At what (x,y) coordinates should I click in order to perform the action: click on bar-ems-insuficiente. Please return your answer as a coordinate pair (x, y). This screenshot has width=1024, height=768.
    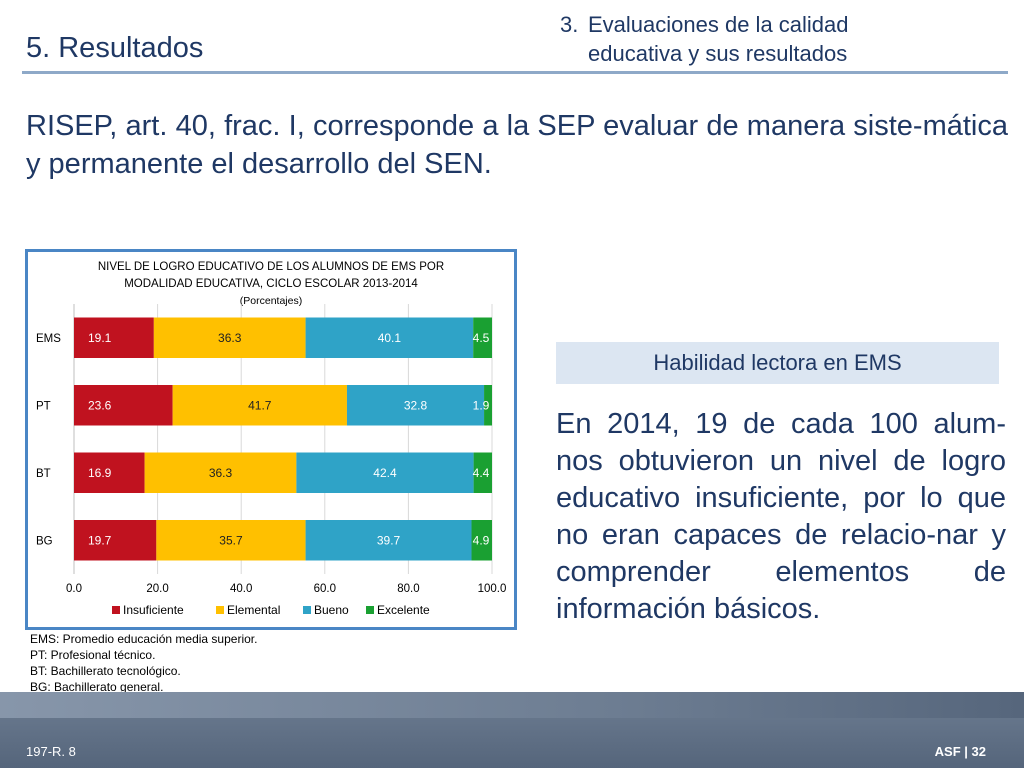
    Looking at the image, I should click on (114, 337).